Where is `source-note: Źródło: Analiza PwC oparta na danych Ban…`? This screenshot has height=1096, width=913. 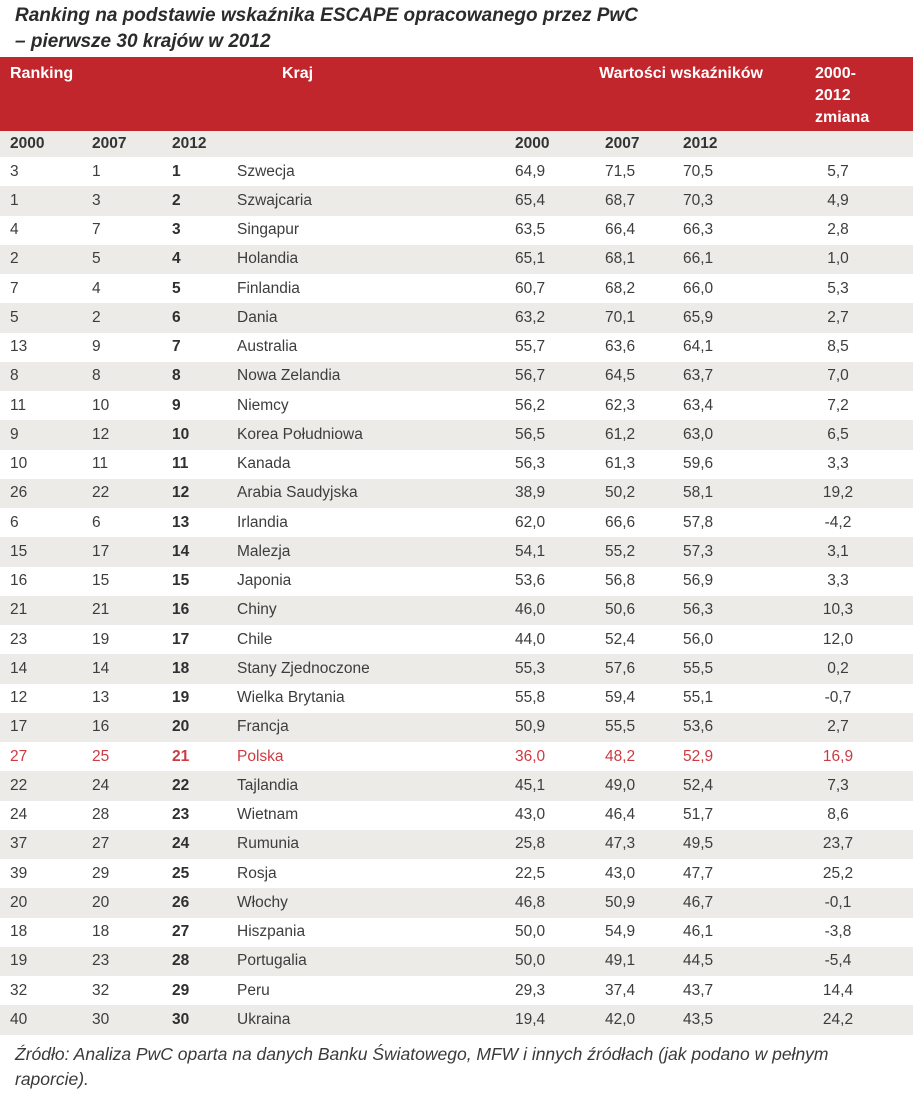 source-note: Źródło: Analiza PwC oparta na danych Ban… is located at coordinates (422, 1066).